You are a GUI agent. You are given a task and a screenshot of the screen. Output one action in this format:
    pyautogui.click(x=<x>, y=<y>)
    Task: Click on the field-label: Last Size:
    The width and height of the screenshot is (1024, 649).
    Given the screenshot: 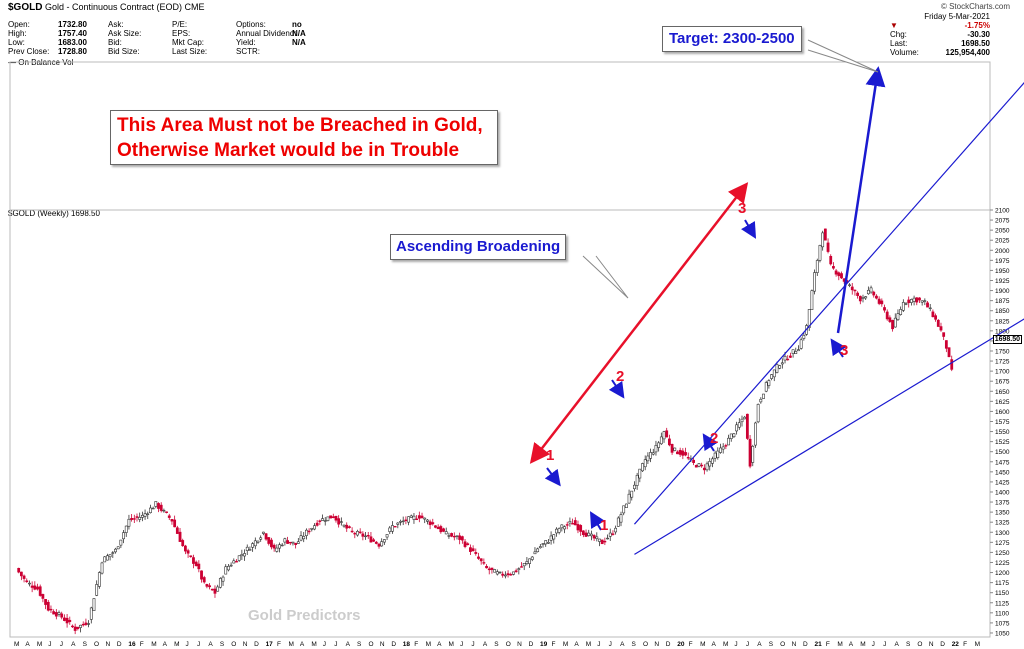 What is the action you would take?
    pyautogui.click(x=190, y=51)
    